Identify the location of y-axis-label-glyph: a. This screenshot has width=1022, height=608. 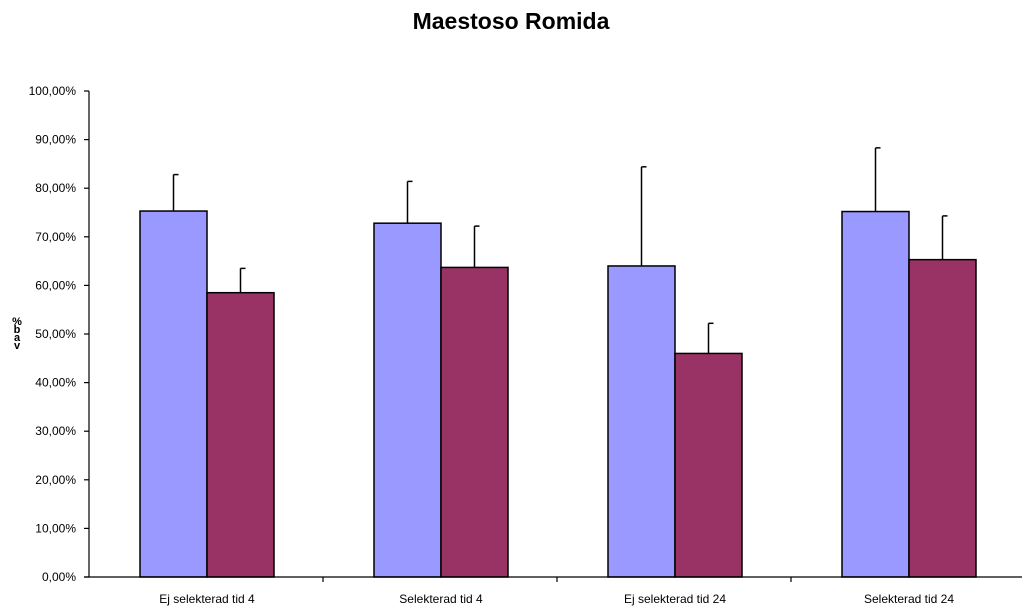
(17, 338).